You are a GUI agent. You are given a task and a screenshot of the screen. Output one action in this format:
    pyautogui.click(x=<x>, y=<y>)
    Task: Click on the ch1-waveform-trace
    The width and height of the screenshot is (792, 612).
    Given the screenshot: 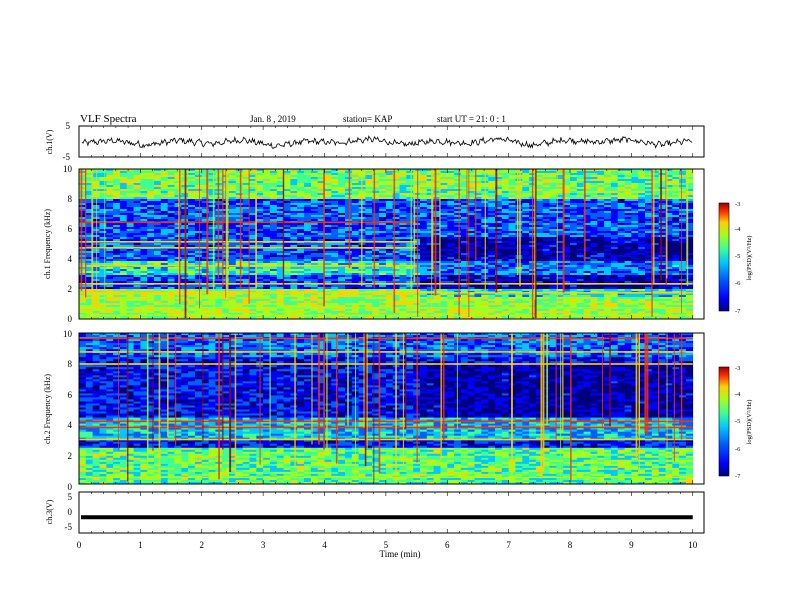 What is the action you would take?
    pyautogui.click(x=387, y=142)
    